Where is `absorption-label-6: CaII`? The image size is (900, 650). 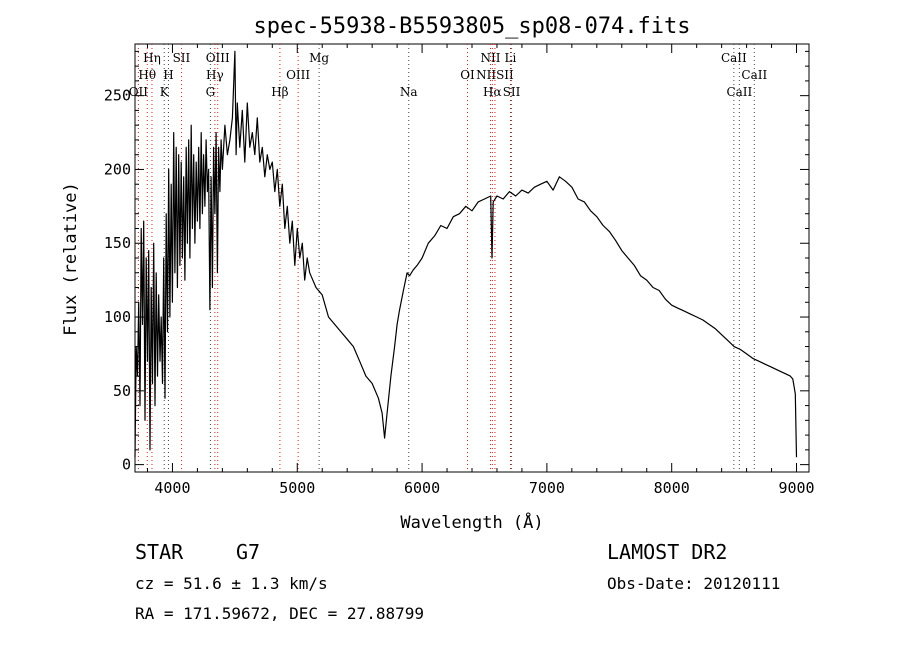 absorption-label-6: CaII is located at coordinates (734, 58).